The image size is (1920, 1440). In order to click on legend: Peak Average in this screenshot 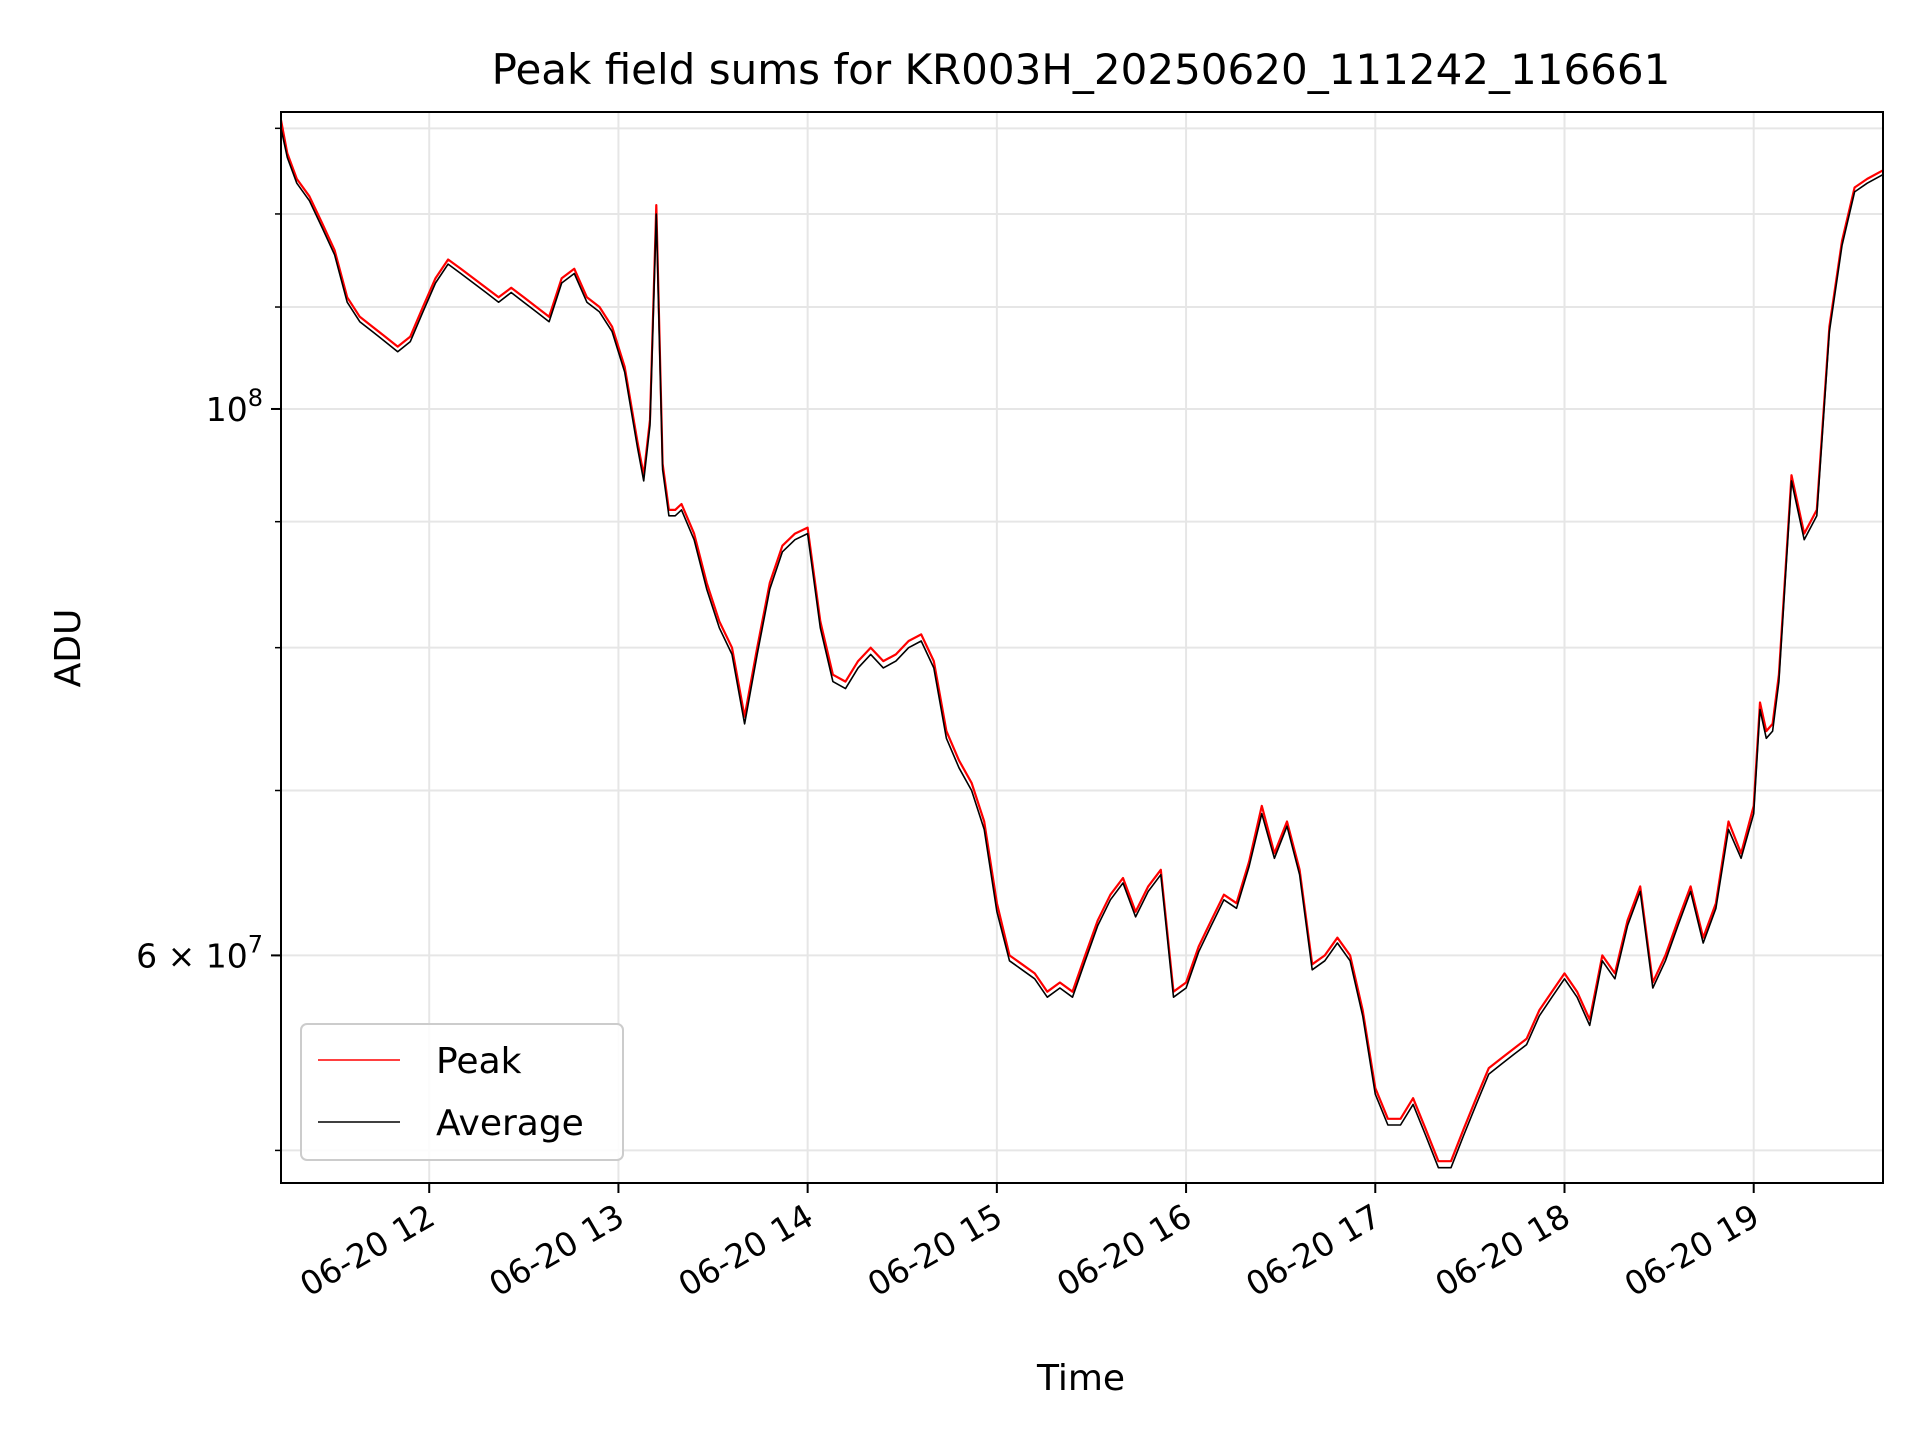, I will do `click(462, 1092)`.